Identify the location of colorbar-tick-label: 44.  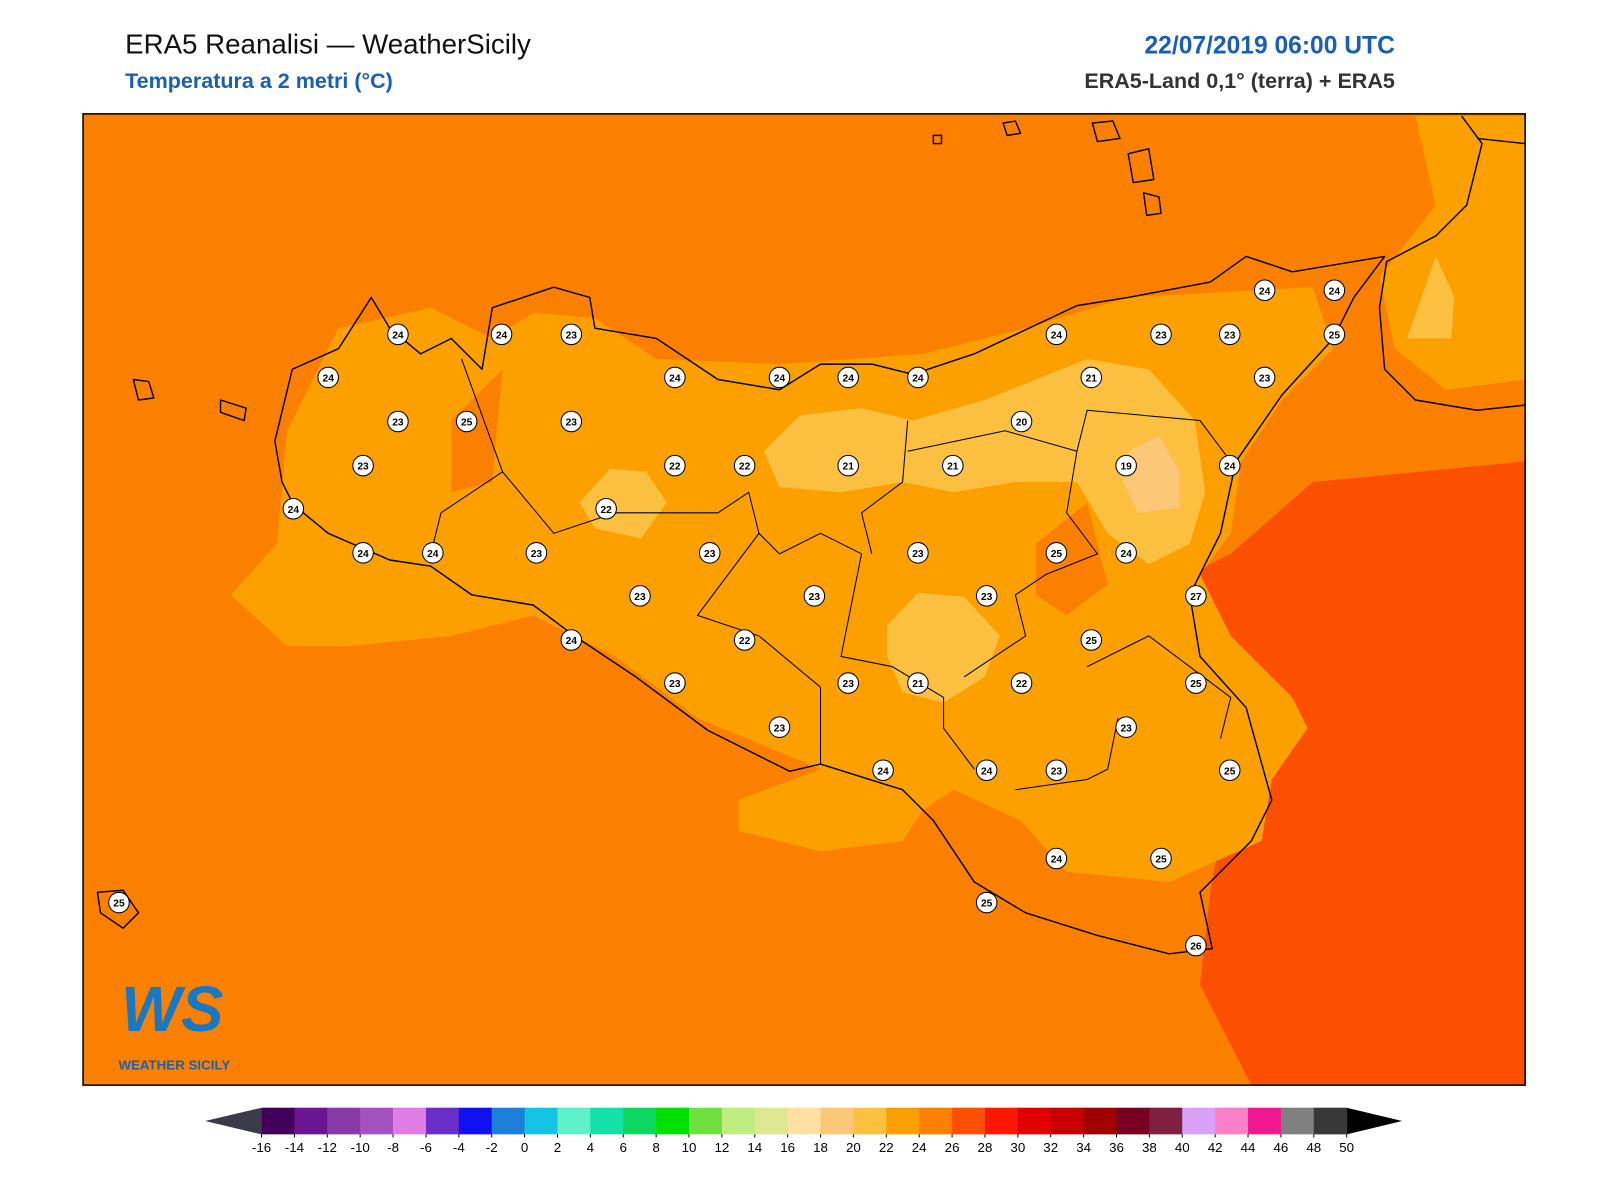
(1248, 1147).